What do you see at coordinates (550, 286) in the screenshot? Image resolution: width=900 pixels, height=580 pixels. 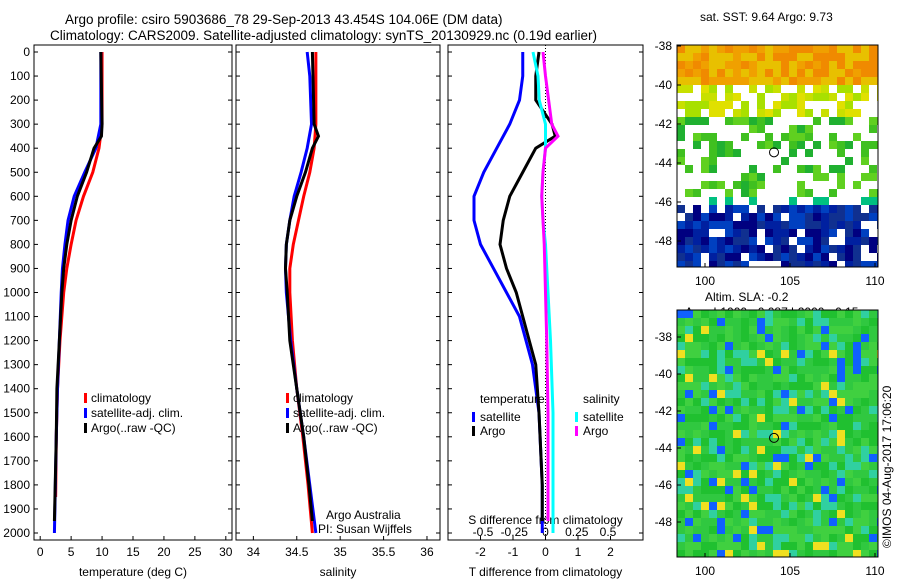 I see `series-line-s-argo` at bounding box center [550, 286].